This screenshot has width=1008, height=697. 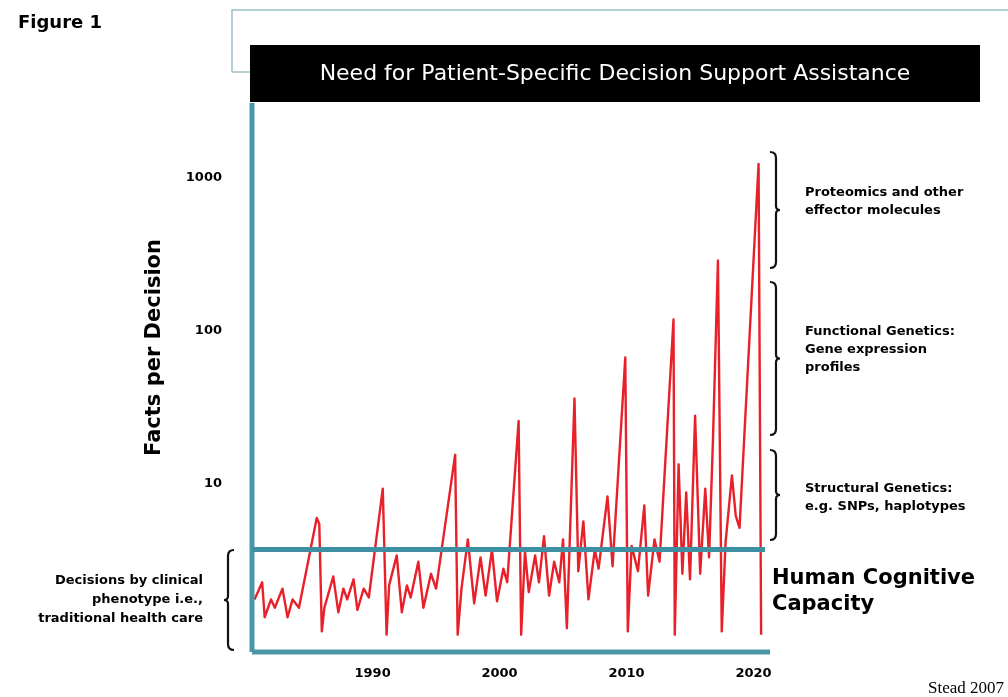 What do you see at coordinates (885, 496) in the screenshot?
I see `text: Structural Genetics: e.g. SNPs, haplotypes` at bounding box center [885, 496].